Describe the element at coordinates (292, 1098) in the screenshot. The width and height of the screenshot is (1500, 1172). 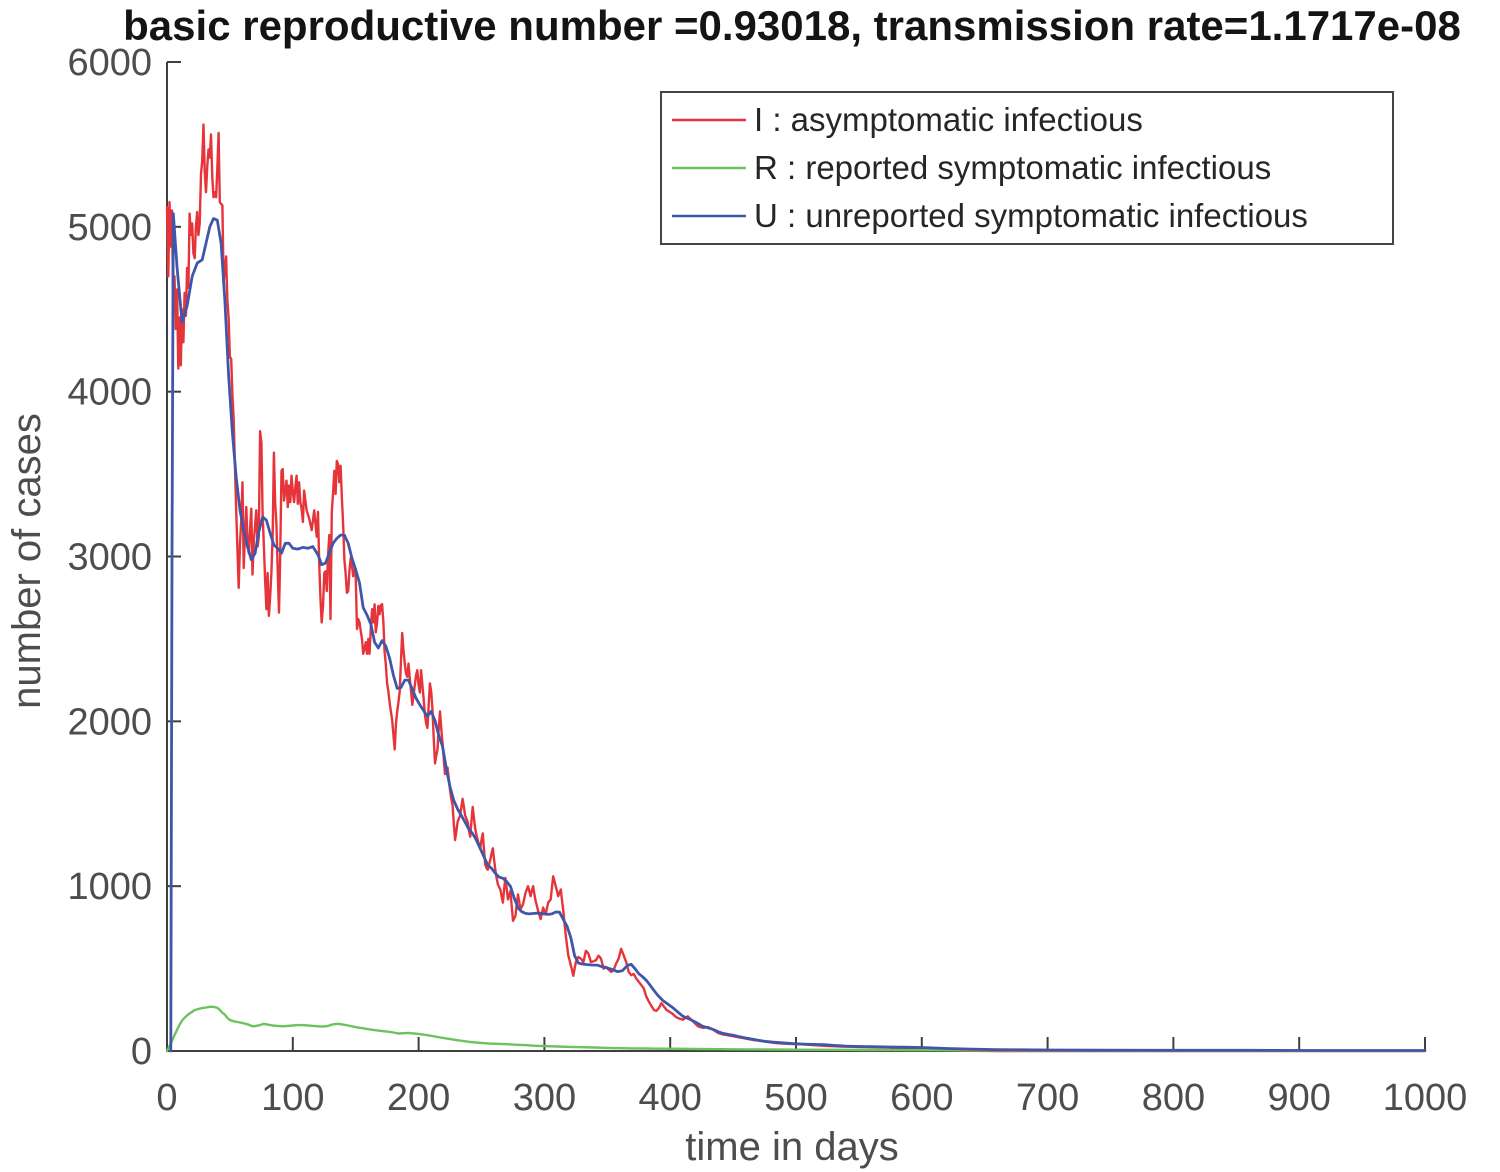
I see `x-tick-label: 100` at that location.